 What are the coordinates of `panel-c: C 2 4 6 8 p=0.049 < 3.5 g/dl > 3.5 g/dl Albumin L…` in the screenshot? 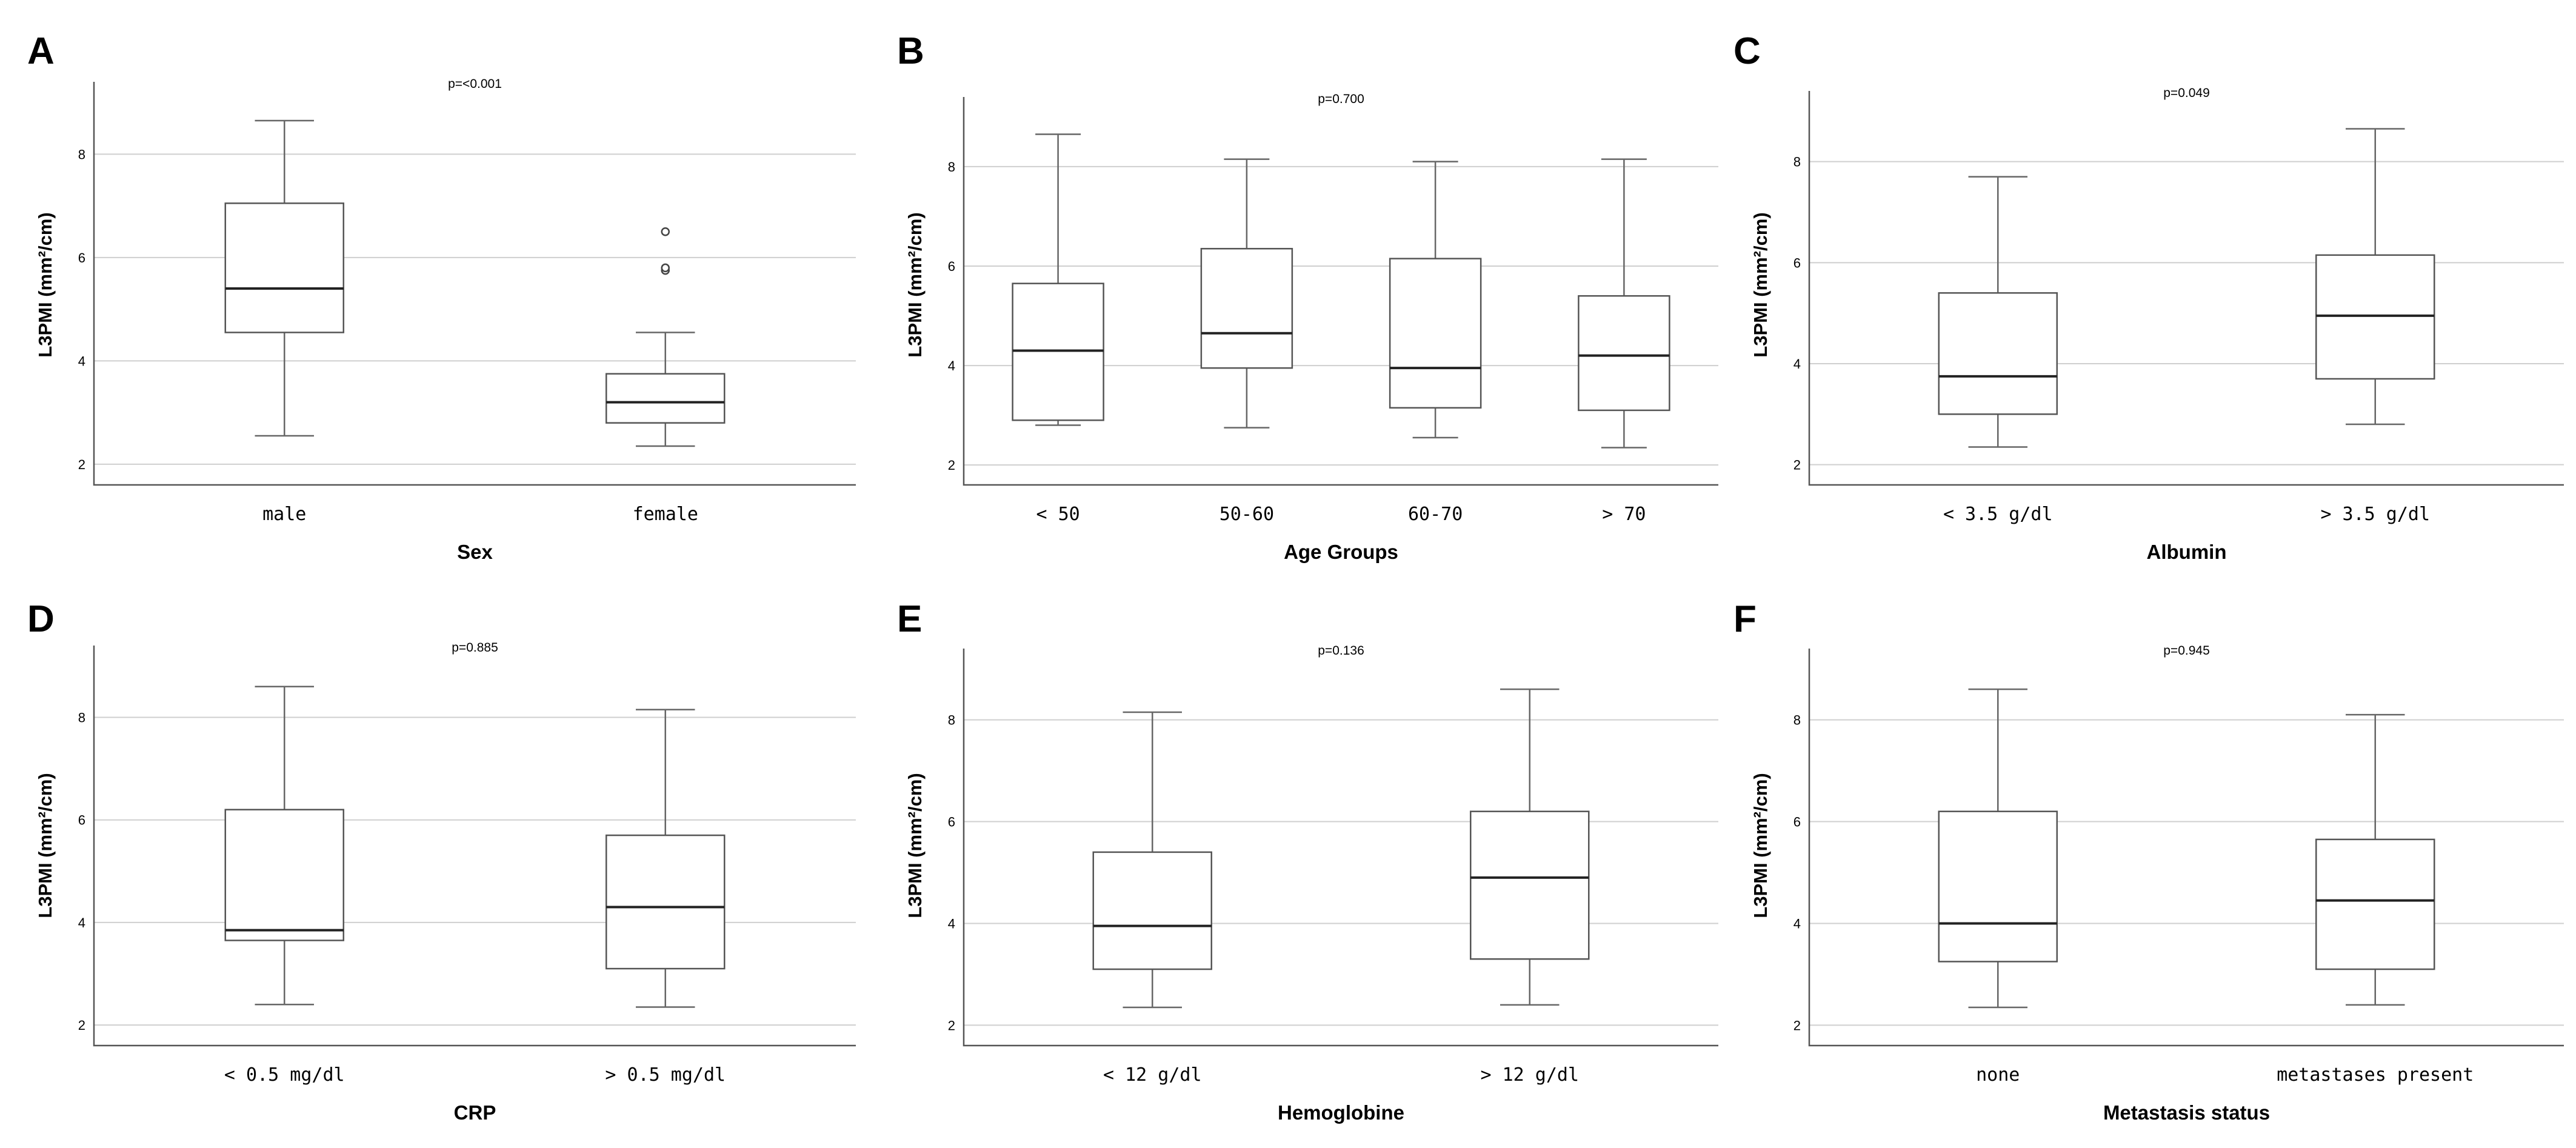 It's located at (2148, 296).